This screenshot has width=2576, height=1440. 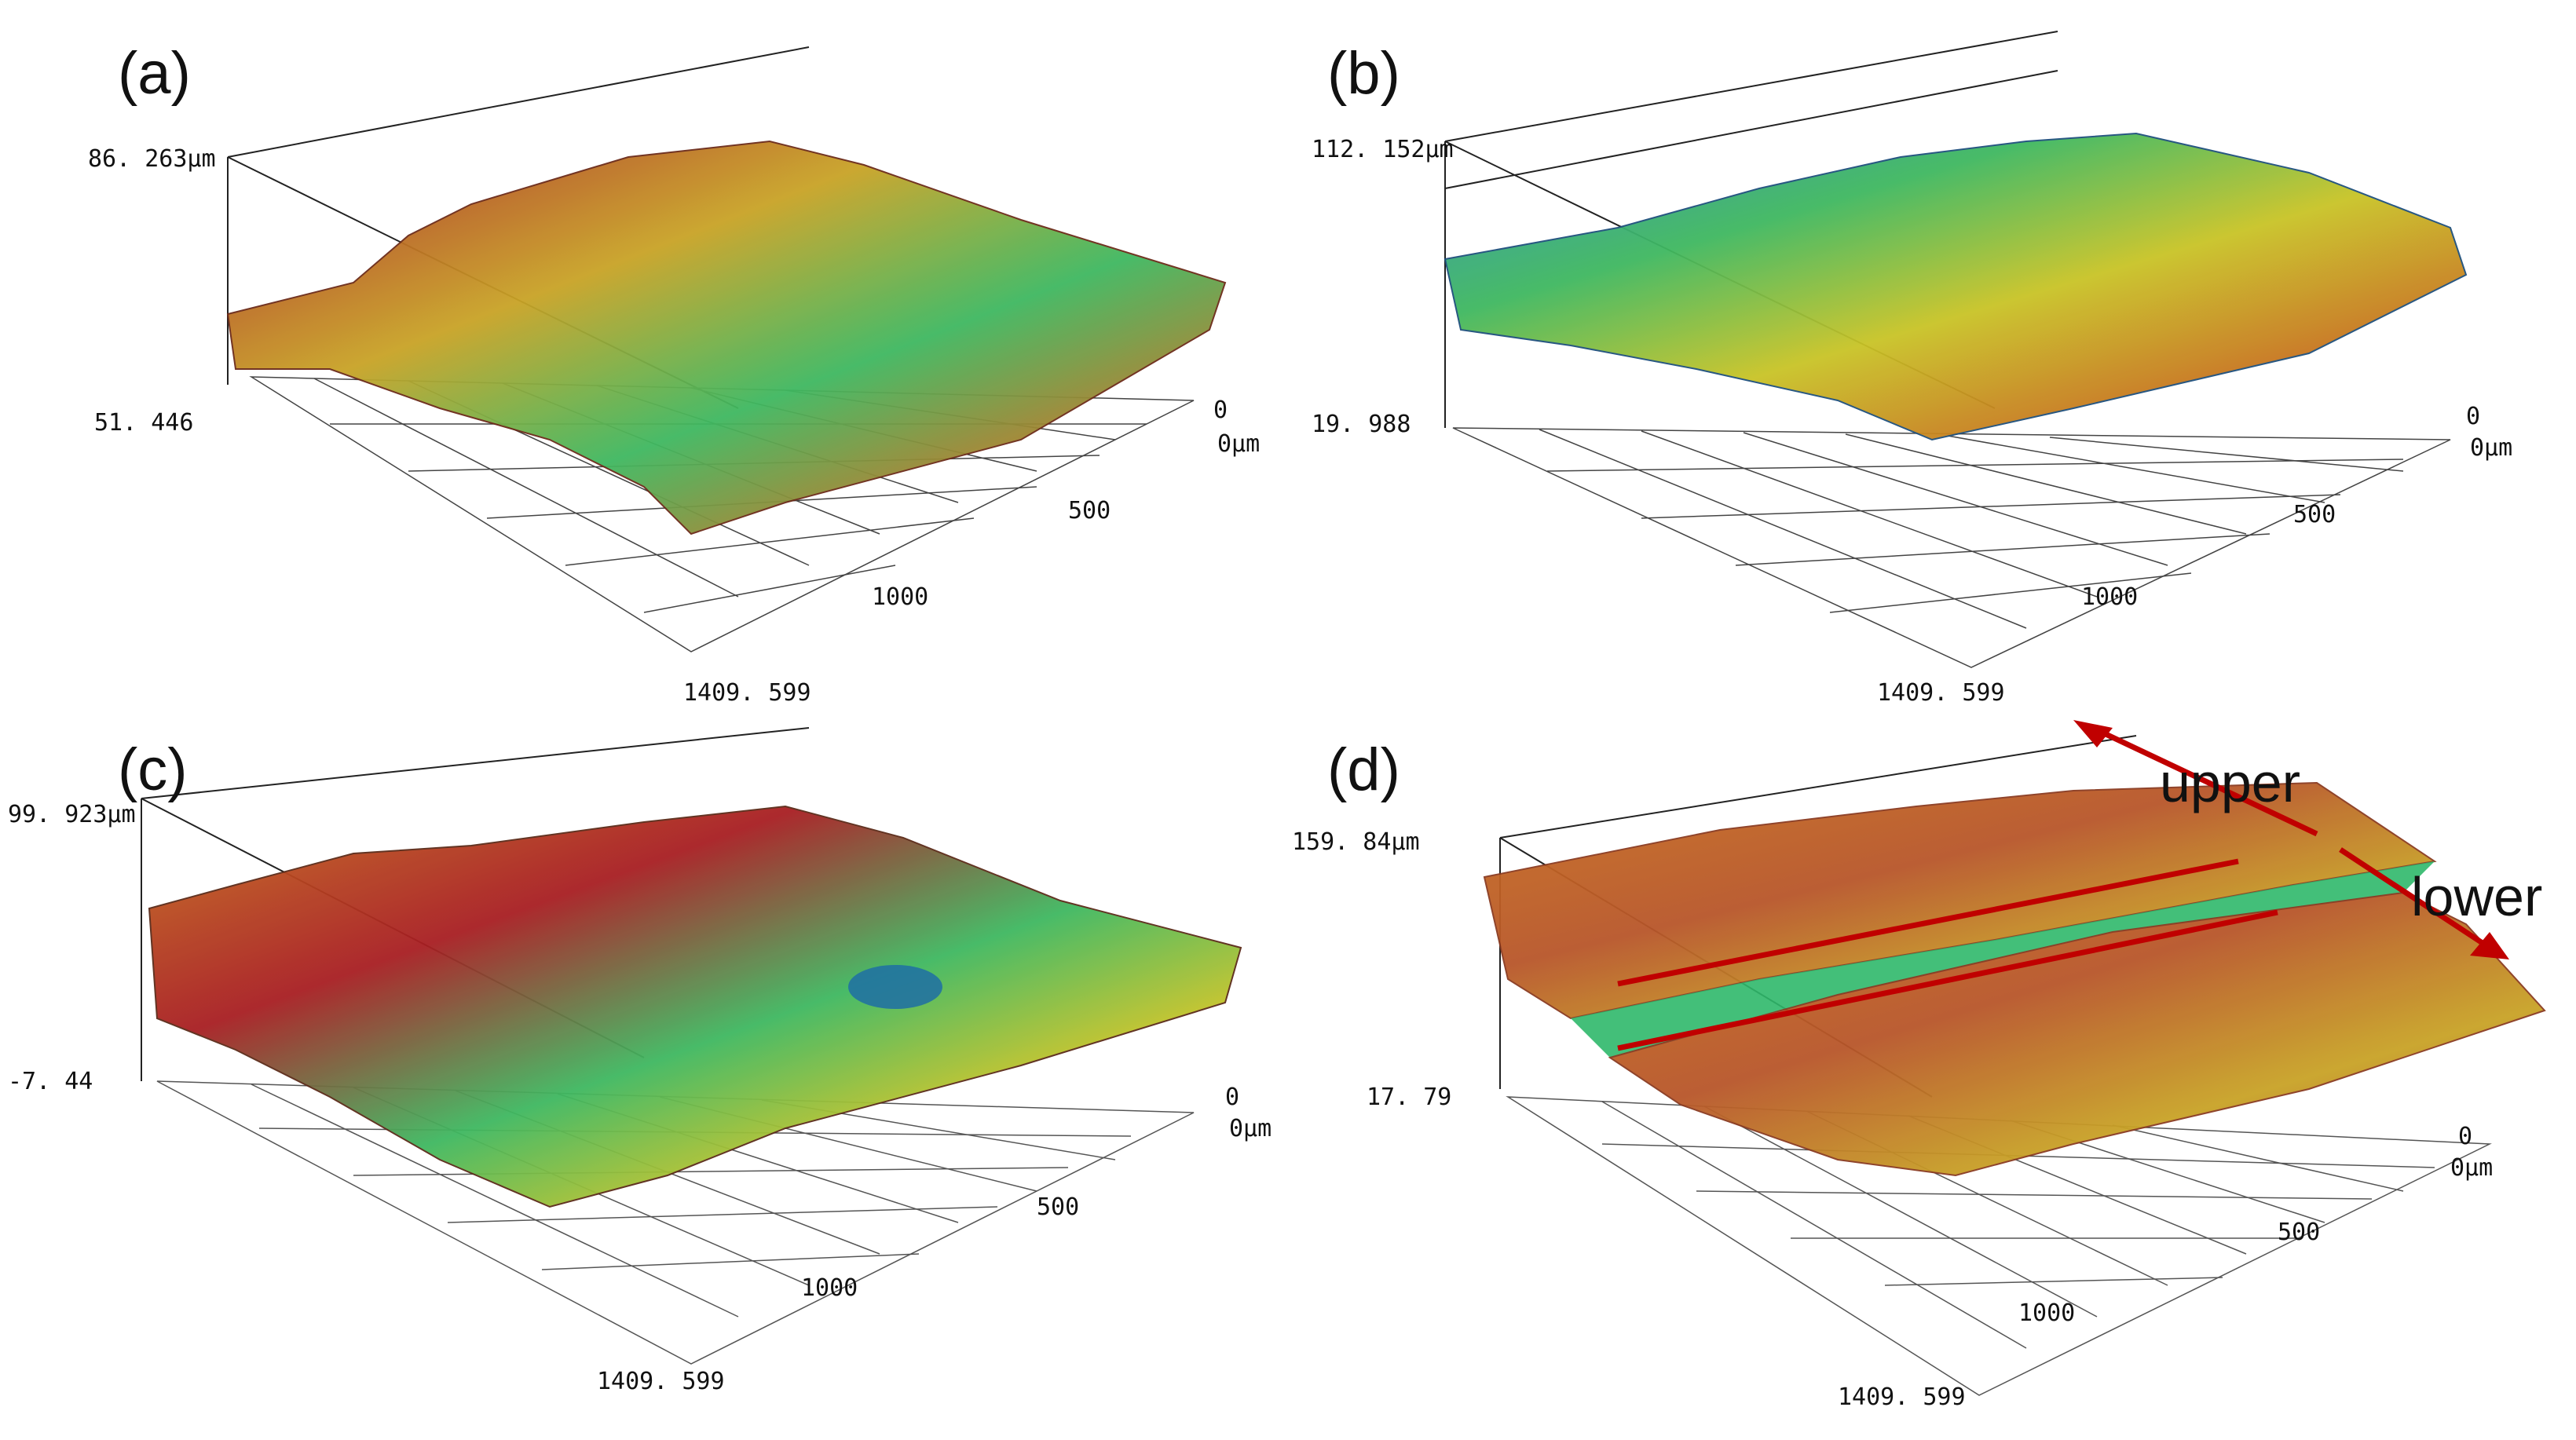 What do you see at coordinates (1364, 769) in the screenshot?
I see `panel-label-d: (d)` at bounding box center [1364, 769].